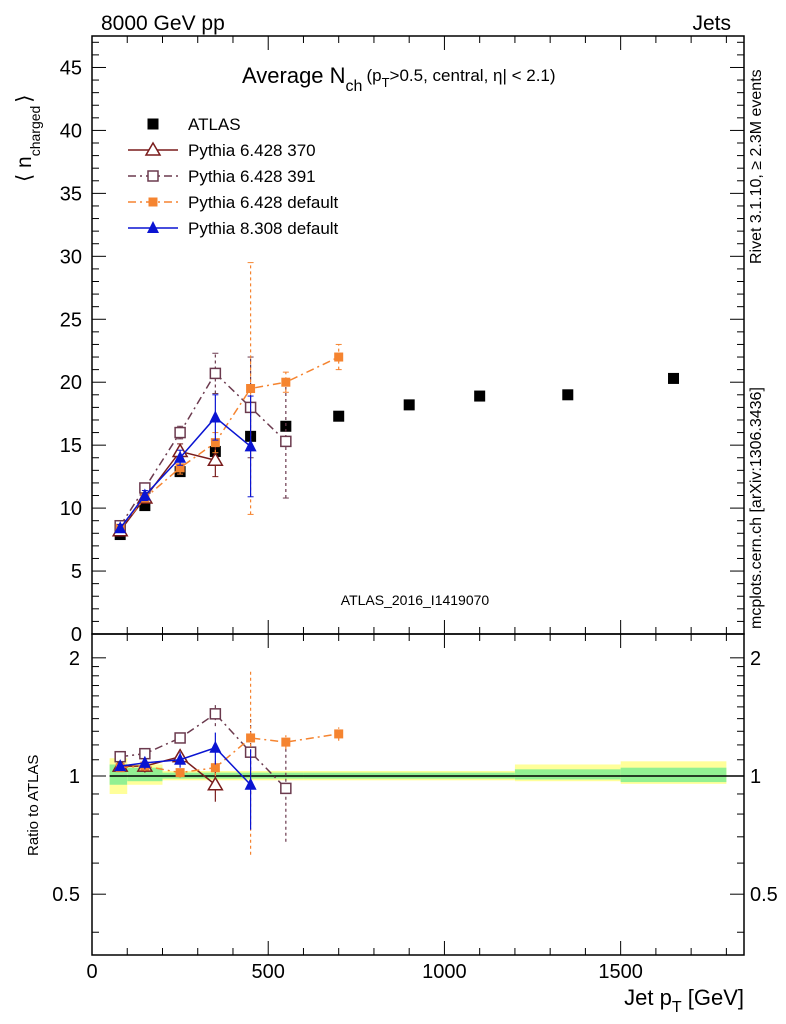  Describe the element at coordinates (620, 972) in the screenshot. I see `x-tick-label: 1500` at that location.